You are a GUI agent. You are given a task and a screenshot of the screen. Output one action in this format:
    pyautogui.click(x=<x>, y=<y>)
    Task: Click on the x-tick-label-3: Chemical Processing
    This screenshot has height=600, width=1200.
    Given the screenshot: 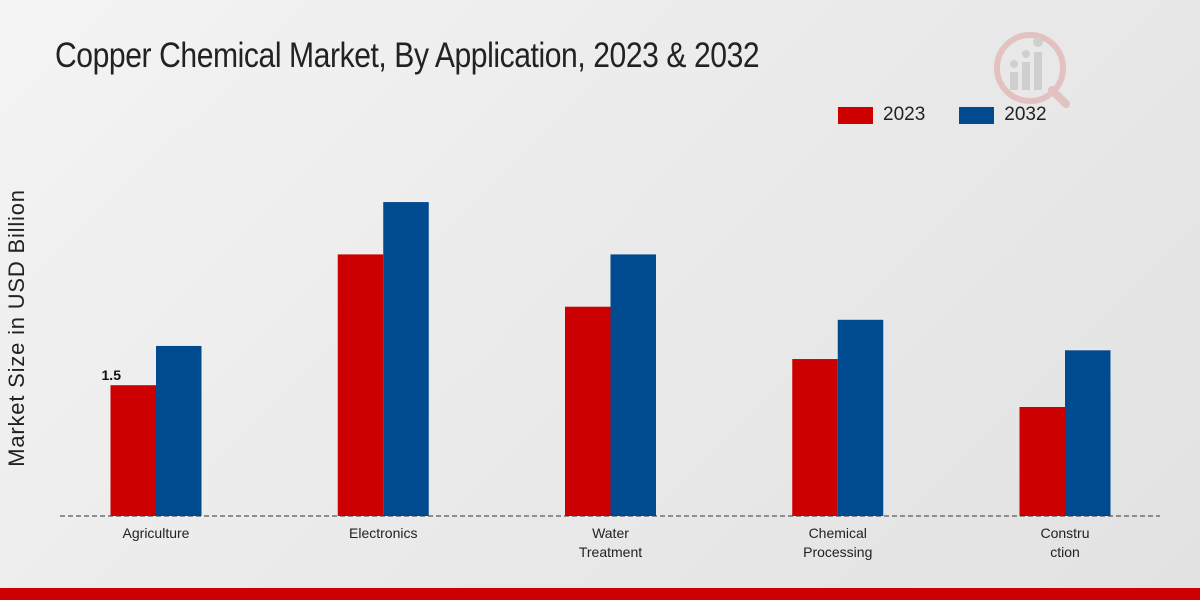 What is the action you would take?
    pyautogui.click(x=837, y=542)
    